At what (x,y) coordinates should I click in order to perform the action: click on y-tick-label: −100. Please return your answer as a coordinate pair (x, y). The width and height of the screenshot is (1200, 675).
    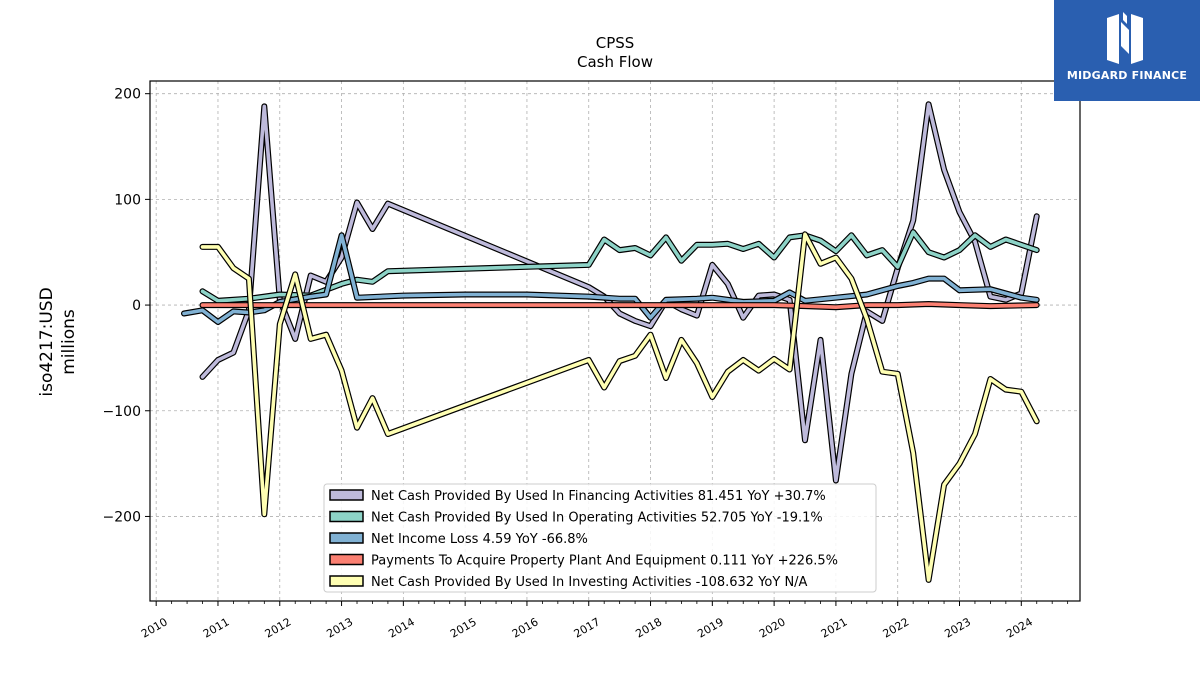
    Looking at the image, I should click on (122, 412).